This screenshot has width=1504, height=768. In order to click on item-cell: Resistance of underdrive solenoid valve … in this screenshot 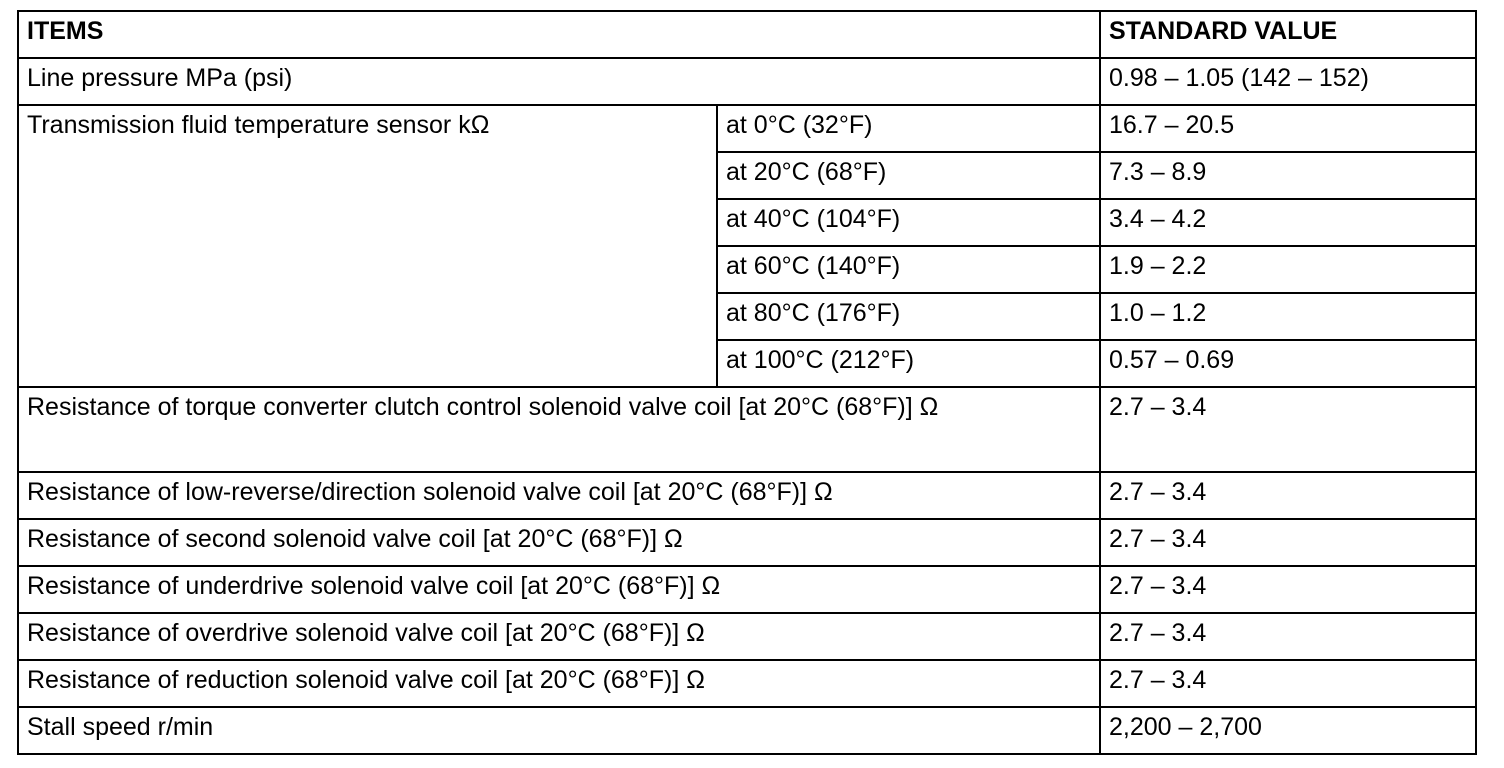, I will do `click(559, 589)`.